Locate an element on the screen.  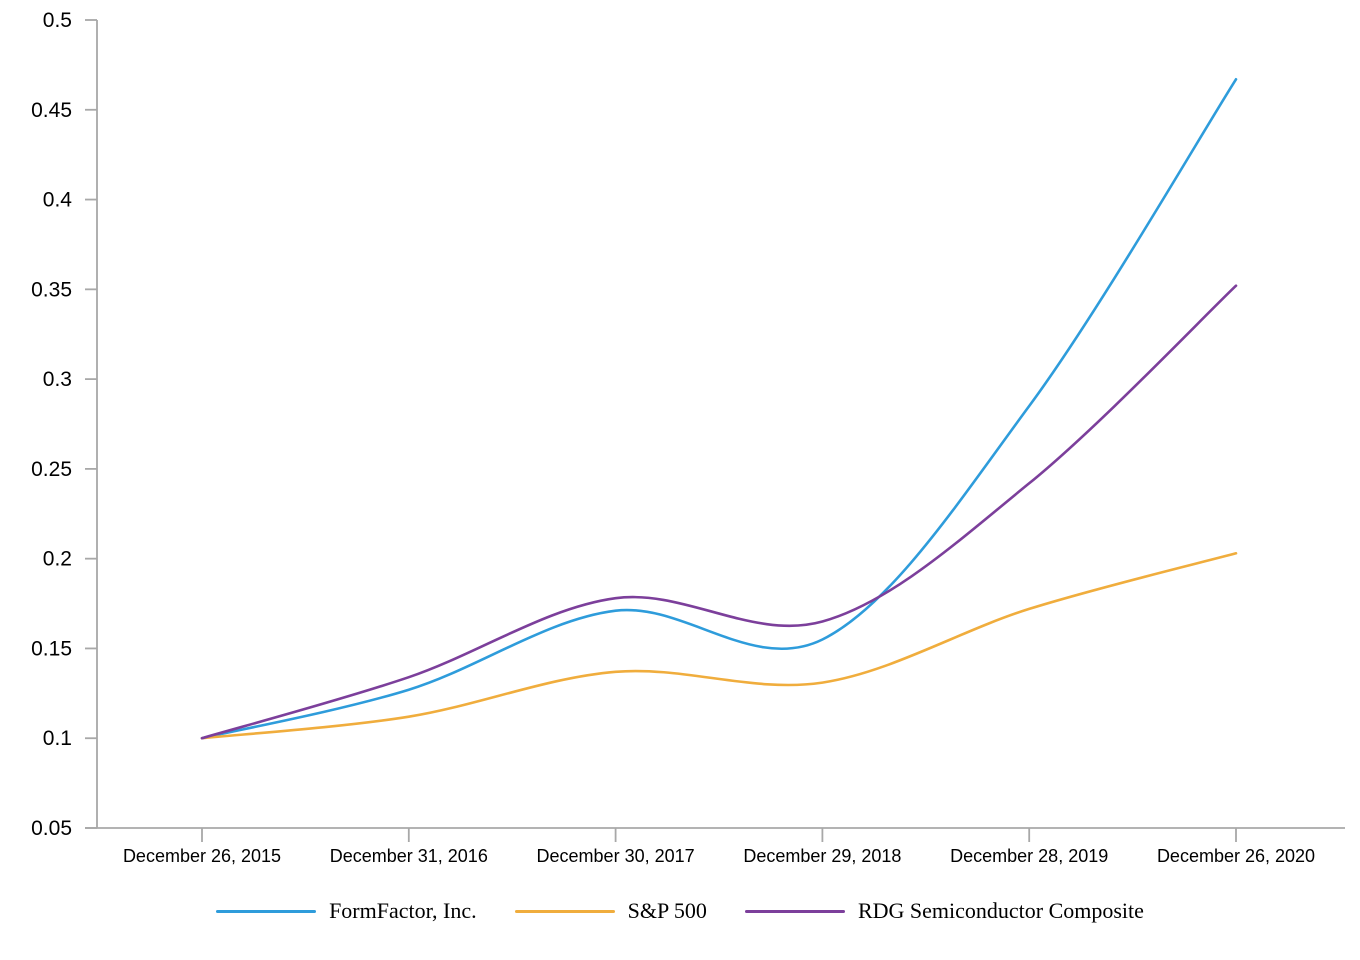
legend-label: FormFactor, Inc. is located at coordinates (403, 910).